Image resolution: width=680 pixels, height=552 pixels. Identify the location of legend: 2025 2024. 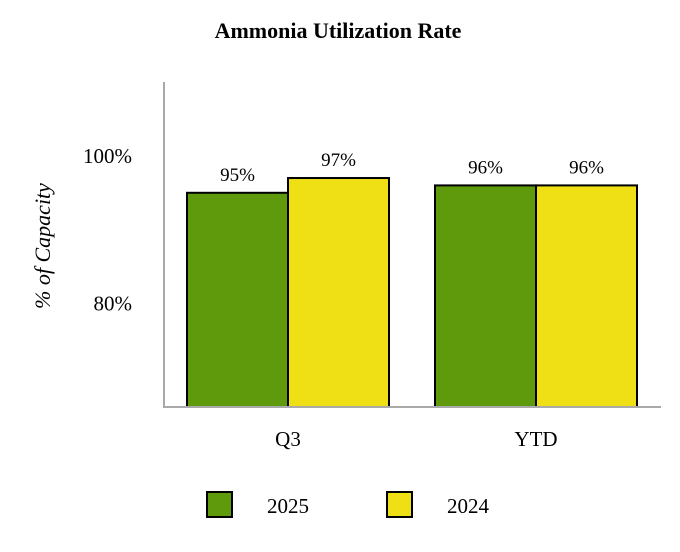
(348, 504).